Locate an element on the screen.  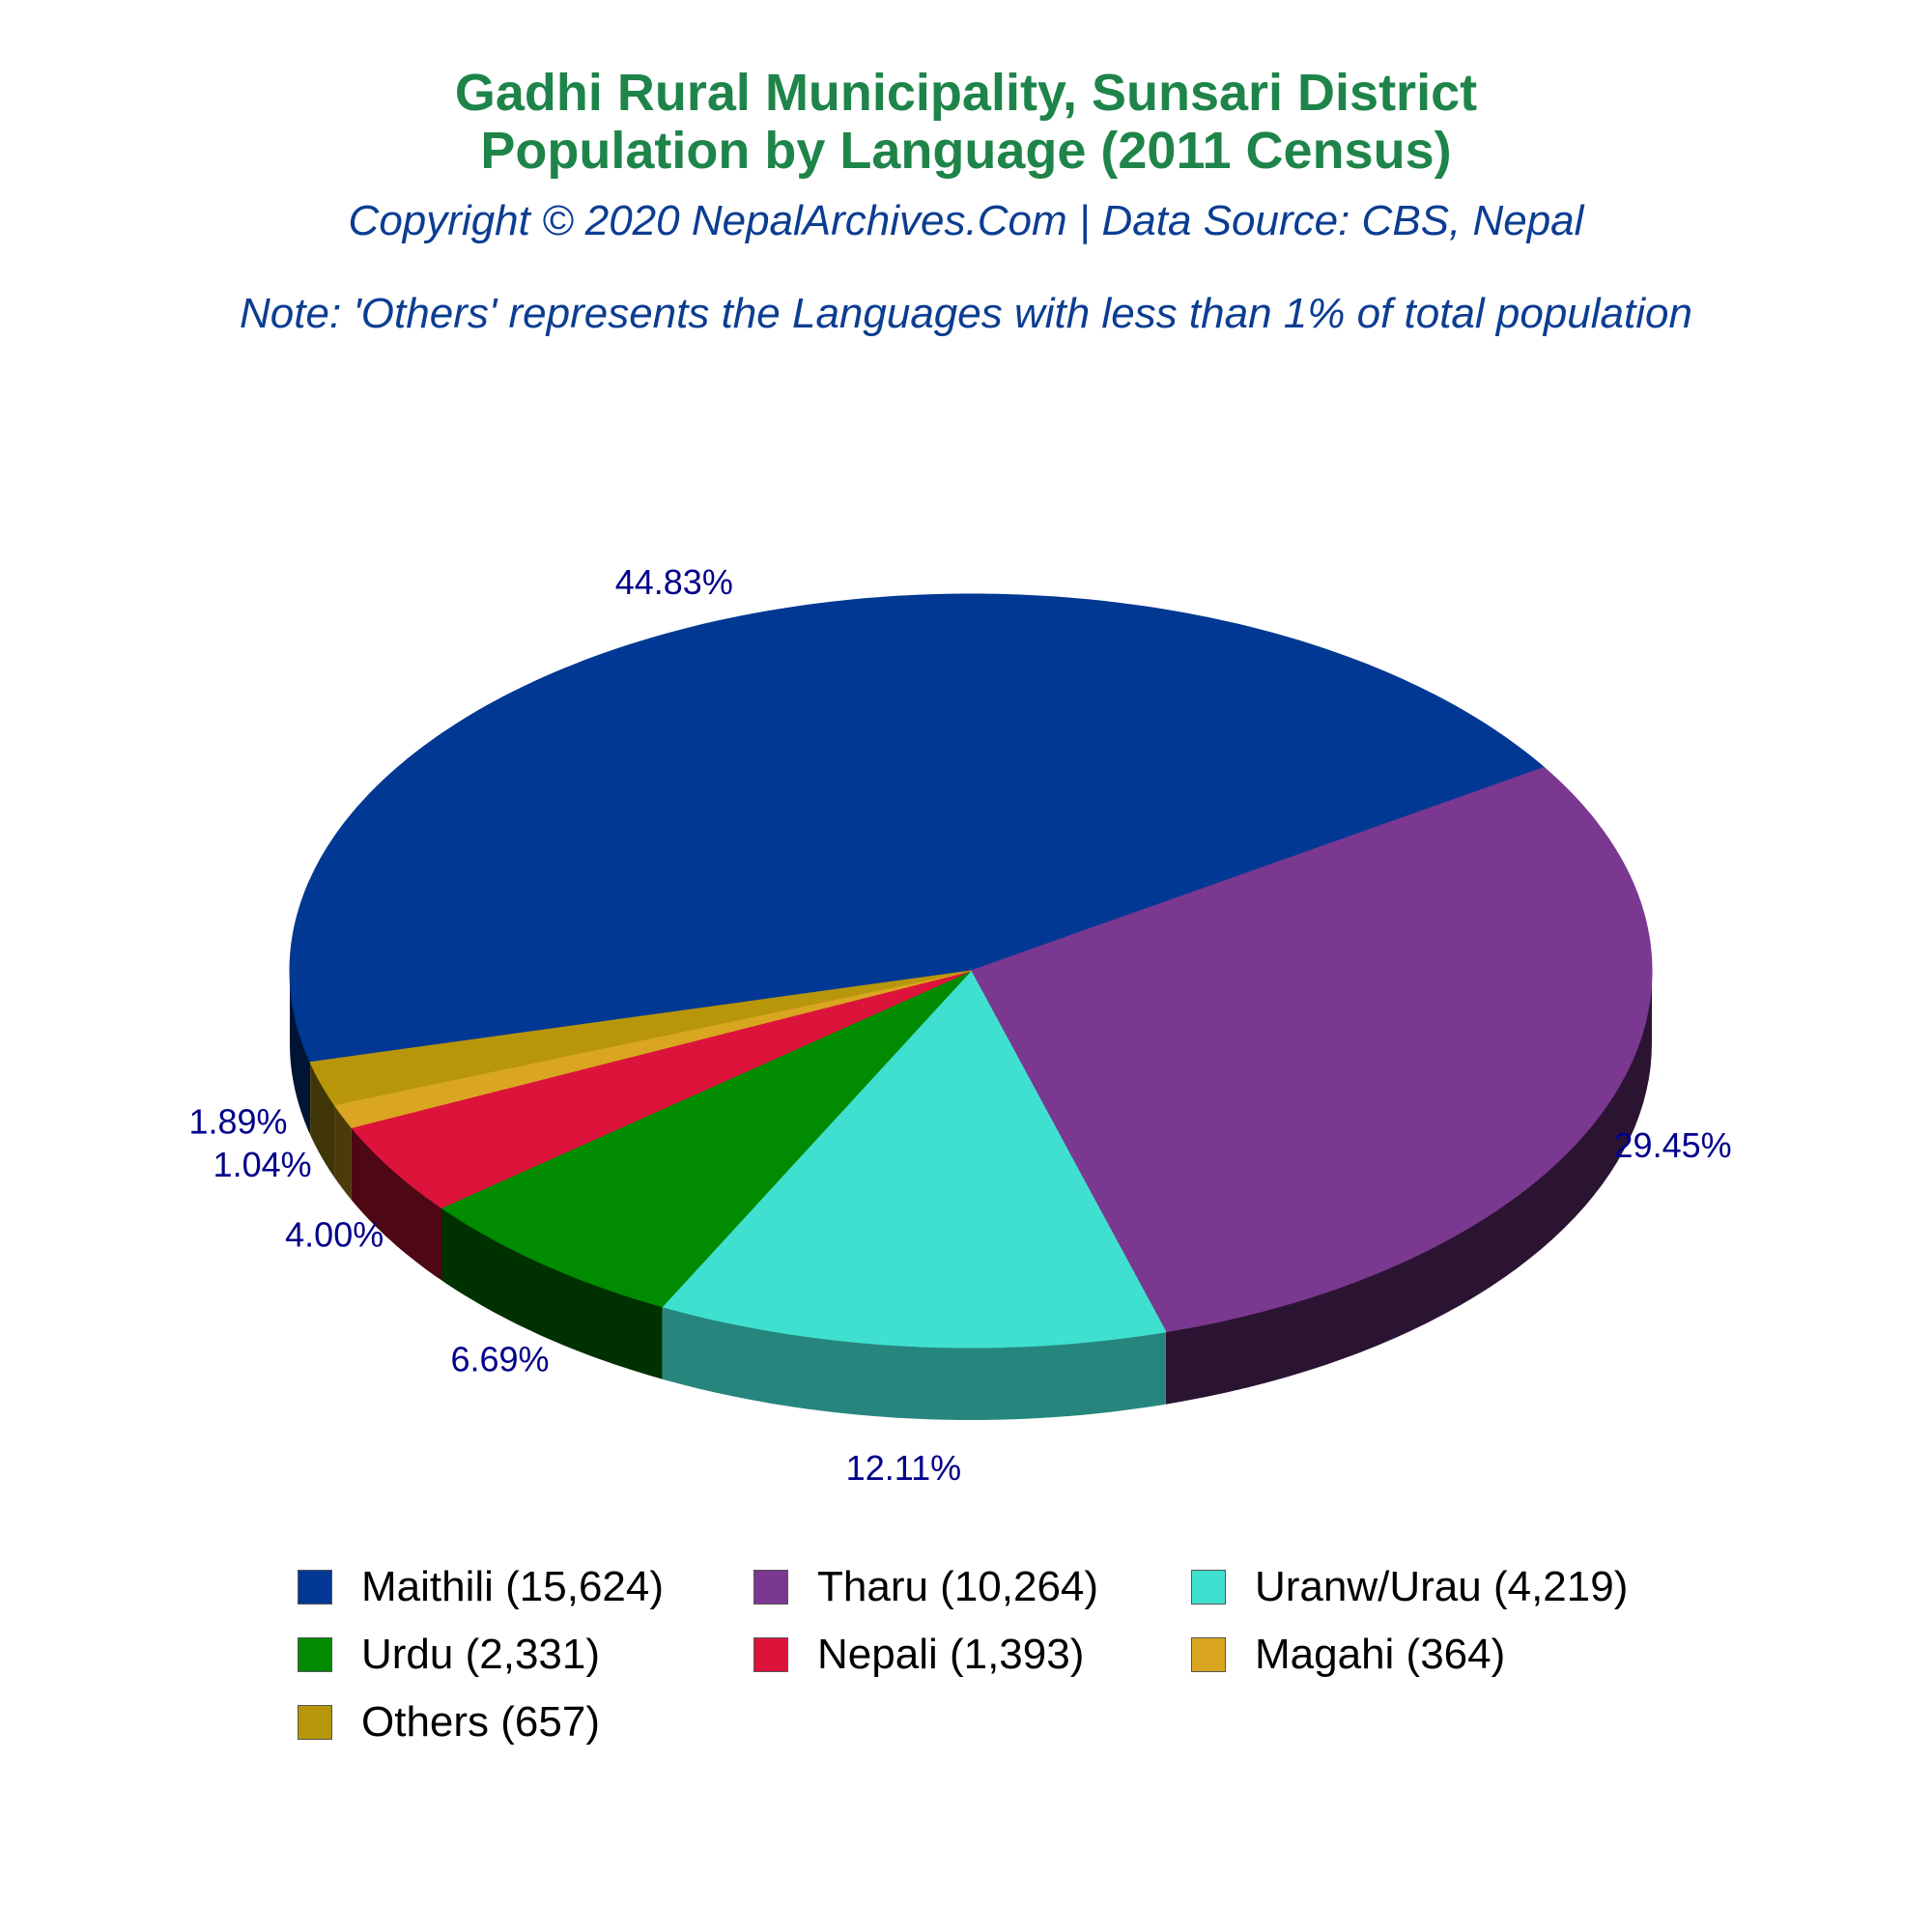
legend-item: Uranw/Urau (4,219) is located at coordinates (1409, 1587).